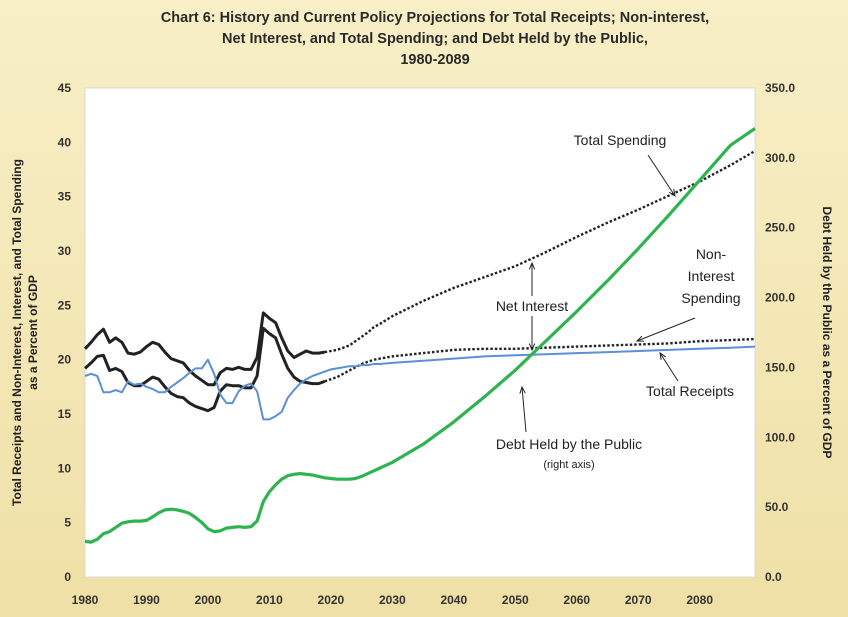  What do you see at coordinates (85, 600) in the screenshot?
I see `x-tick-0: 1980` at bounding box center [85, 600].